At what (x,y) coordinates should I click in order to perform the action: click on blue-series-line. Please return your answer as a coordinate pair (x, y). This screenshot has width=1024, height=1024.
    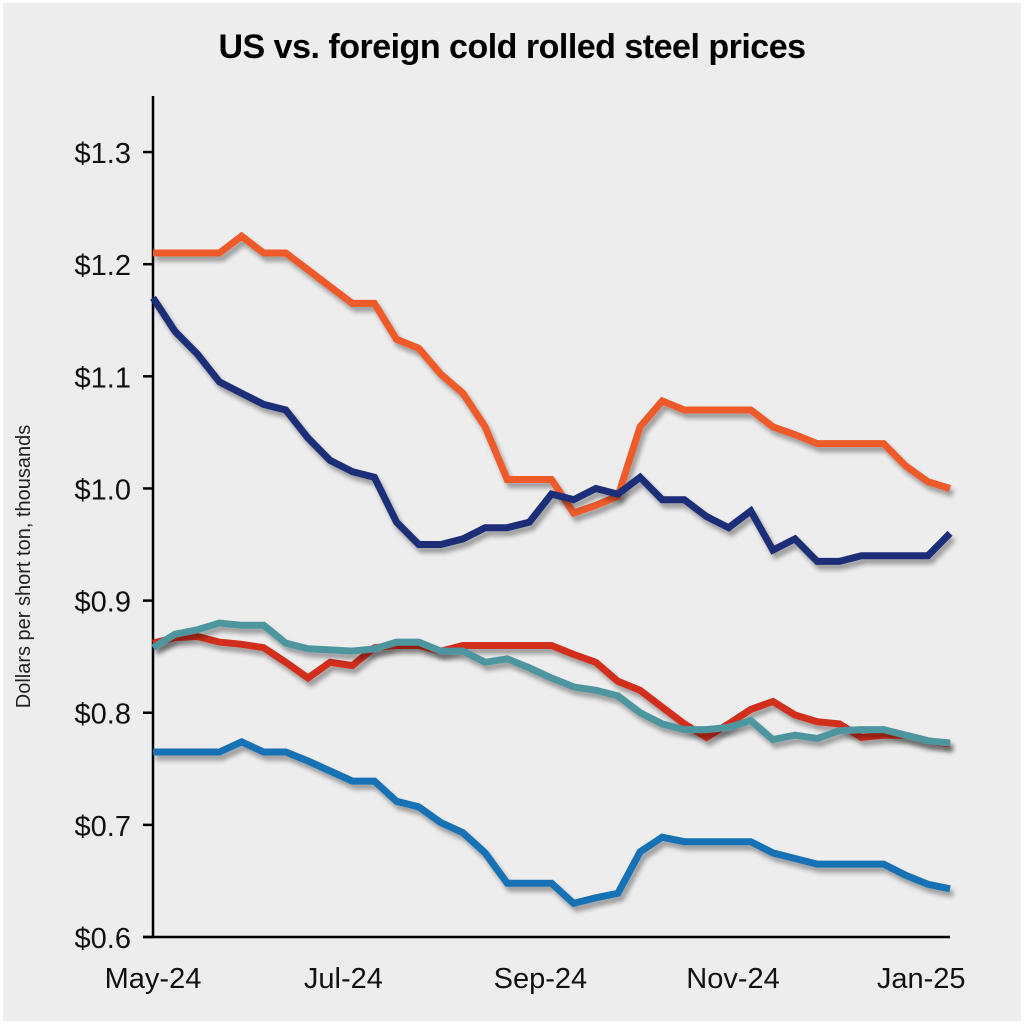
    Looking at the image, I should click on (552, 823).